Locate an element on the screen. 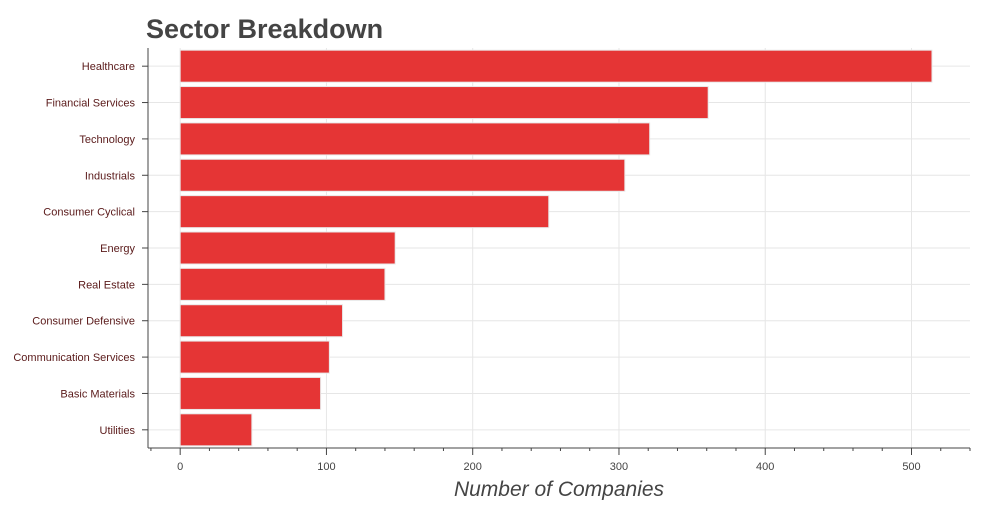 Image resolution: width=1000 pixels, height=505 pixels. y-category-label: Basic Materials is located at coordinates (97, 394).